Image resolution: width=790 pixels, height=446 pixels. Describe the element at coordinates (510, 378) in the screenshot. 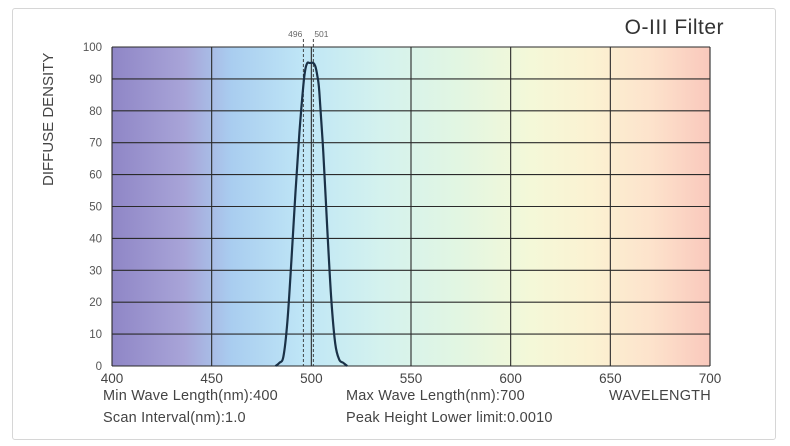

I see `x-tick-label: 600` at that location.